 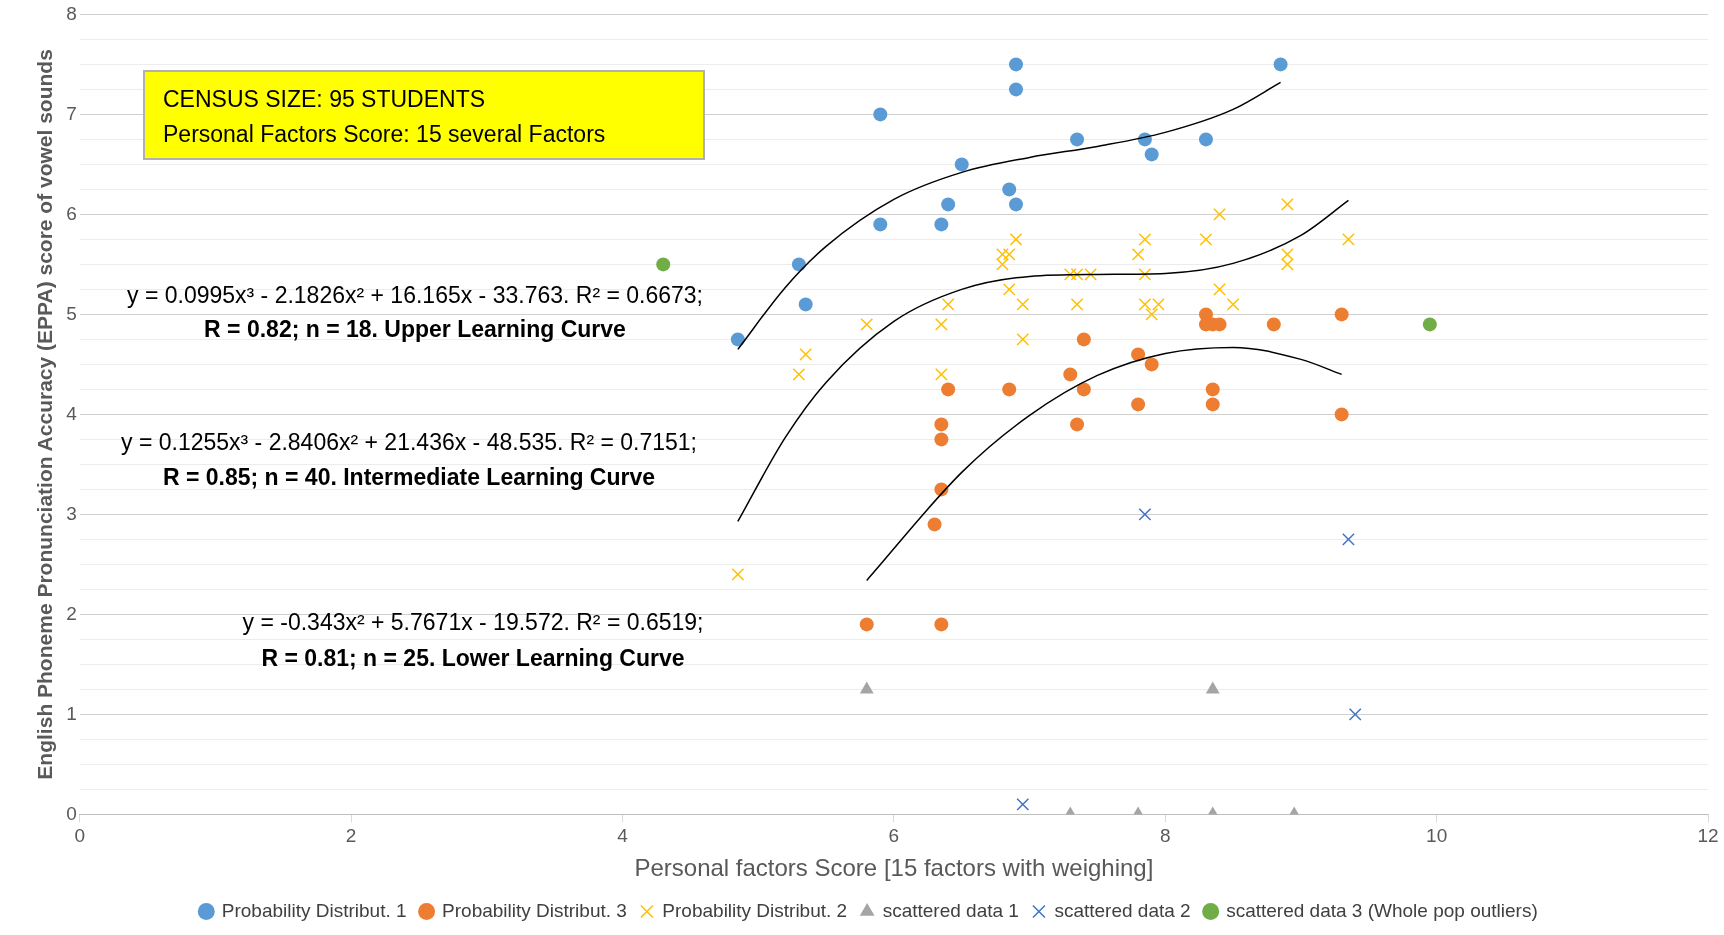 What do you see at coordinates (623, 836) in the screenshot?
I see `x-tick-label: 4` at bounding box center [623, 836].